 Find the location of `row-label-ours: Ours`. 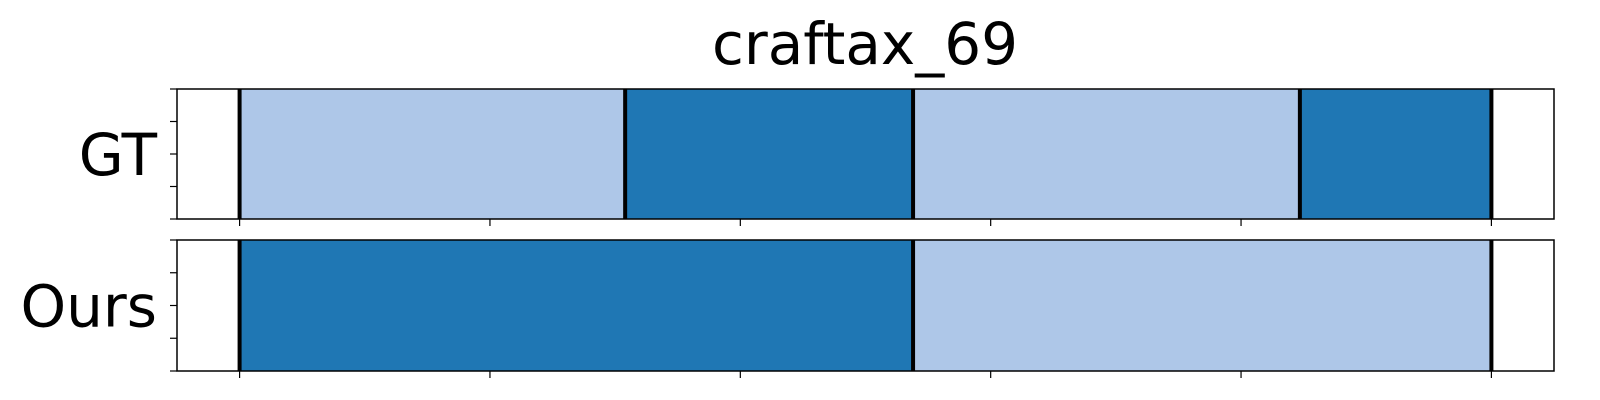

row-label-ours: Ours is located at coordinates (89, 307).